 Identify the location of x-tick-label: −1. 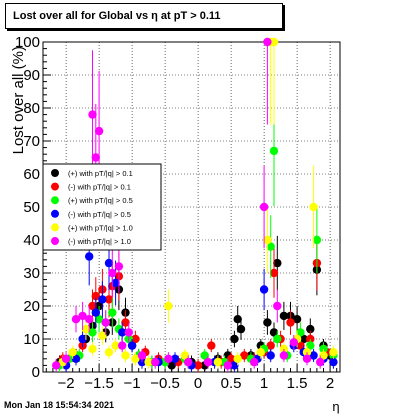
(132, 383).